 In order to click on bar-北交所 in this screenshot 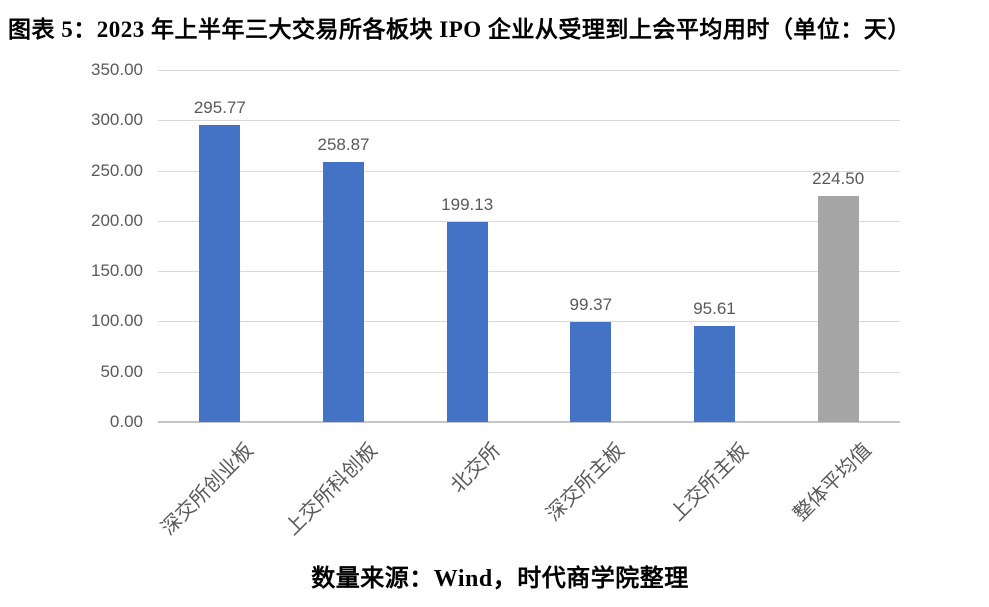, I will do `click(467, 321)`.